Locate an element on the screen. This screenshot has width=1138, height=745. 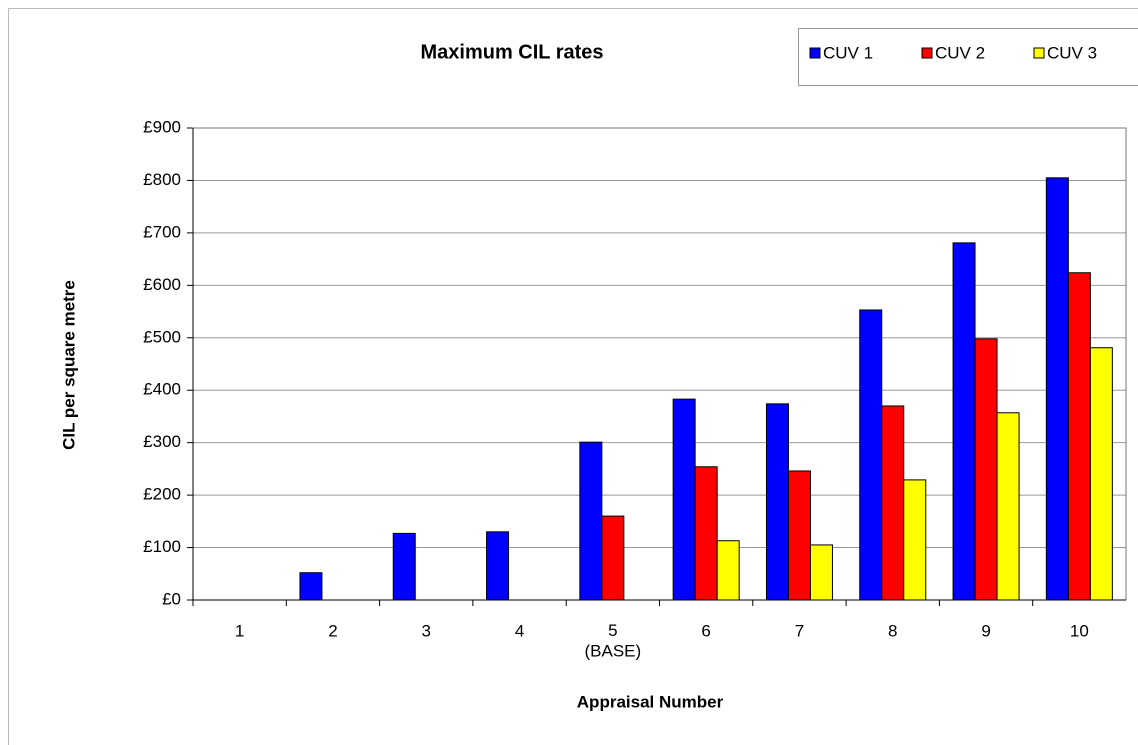
y-tick-label: £100 is located at coordinates (162, 546).